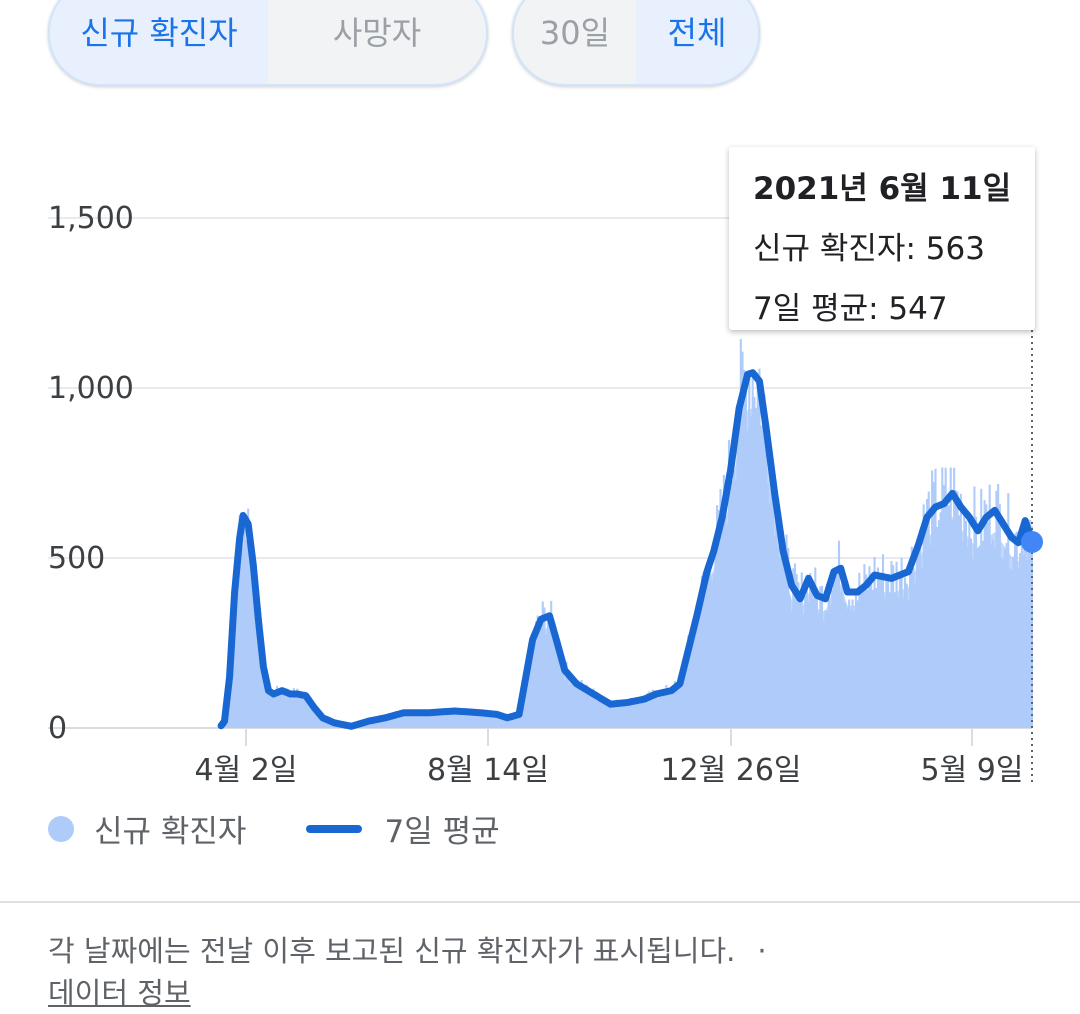 This screenshot has width=1080, height=1014. What do you see at coordinates (57, 728) in the screenshot?
I see `y-tick-label-0: 0` at bounding box center [57, 728].